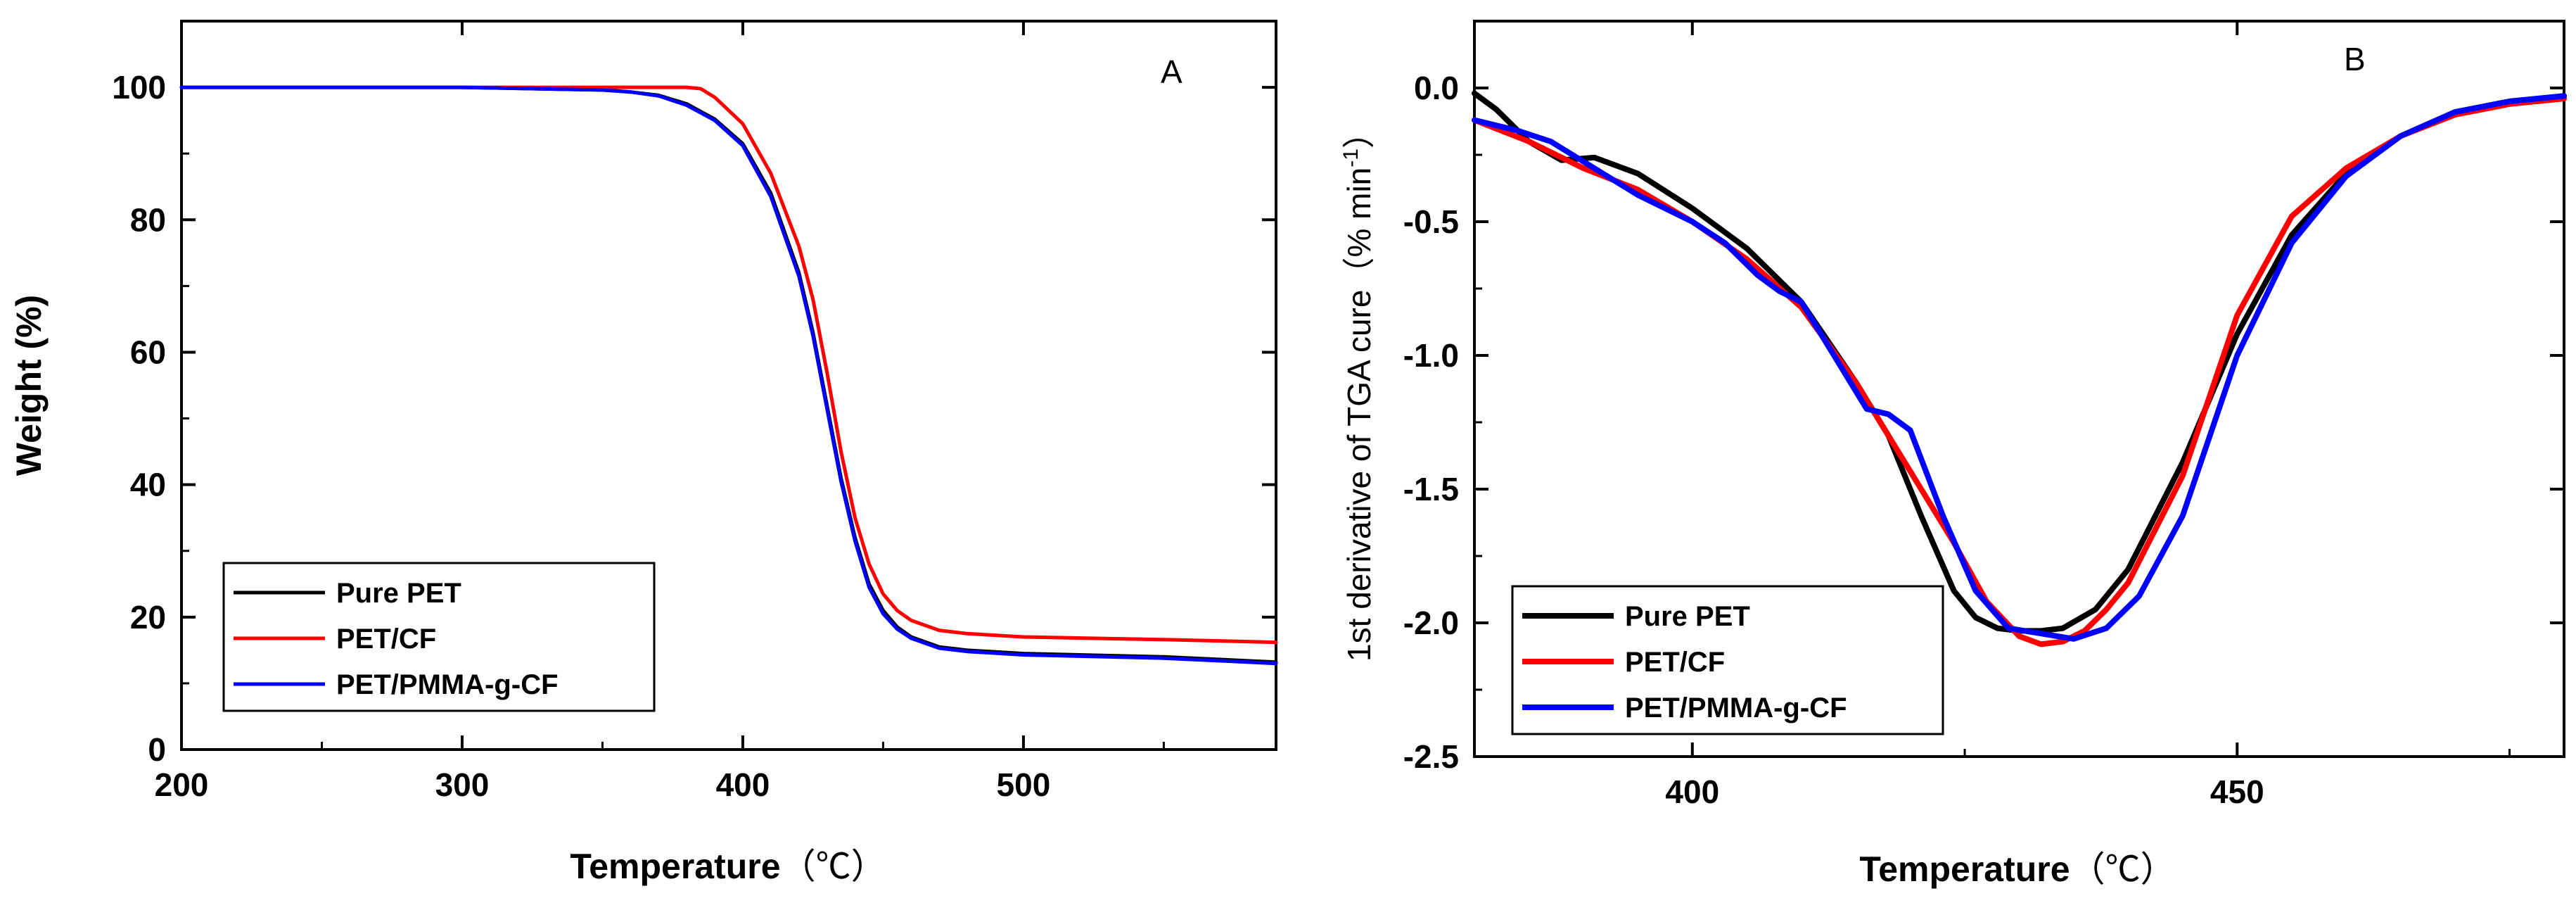  Describe the element at coordinates (148, 485) in the screenshot. I see `y-tick-label: 40` at that location.